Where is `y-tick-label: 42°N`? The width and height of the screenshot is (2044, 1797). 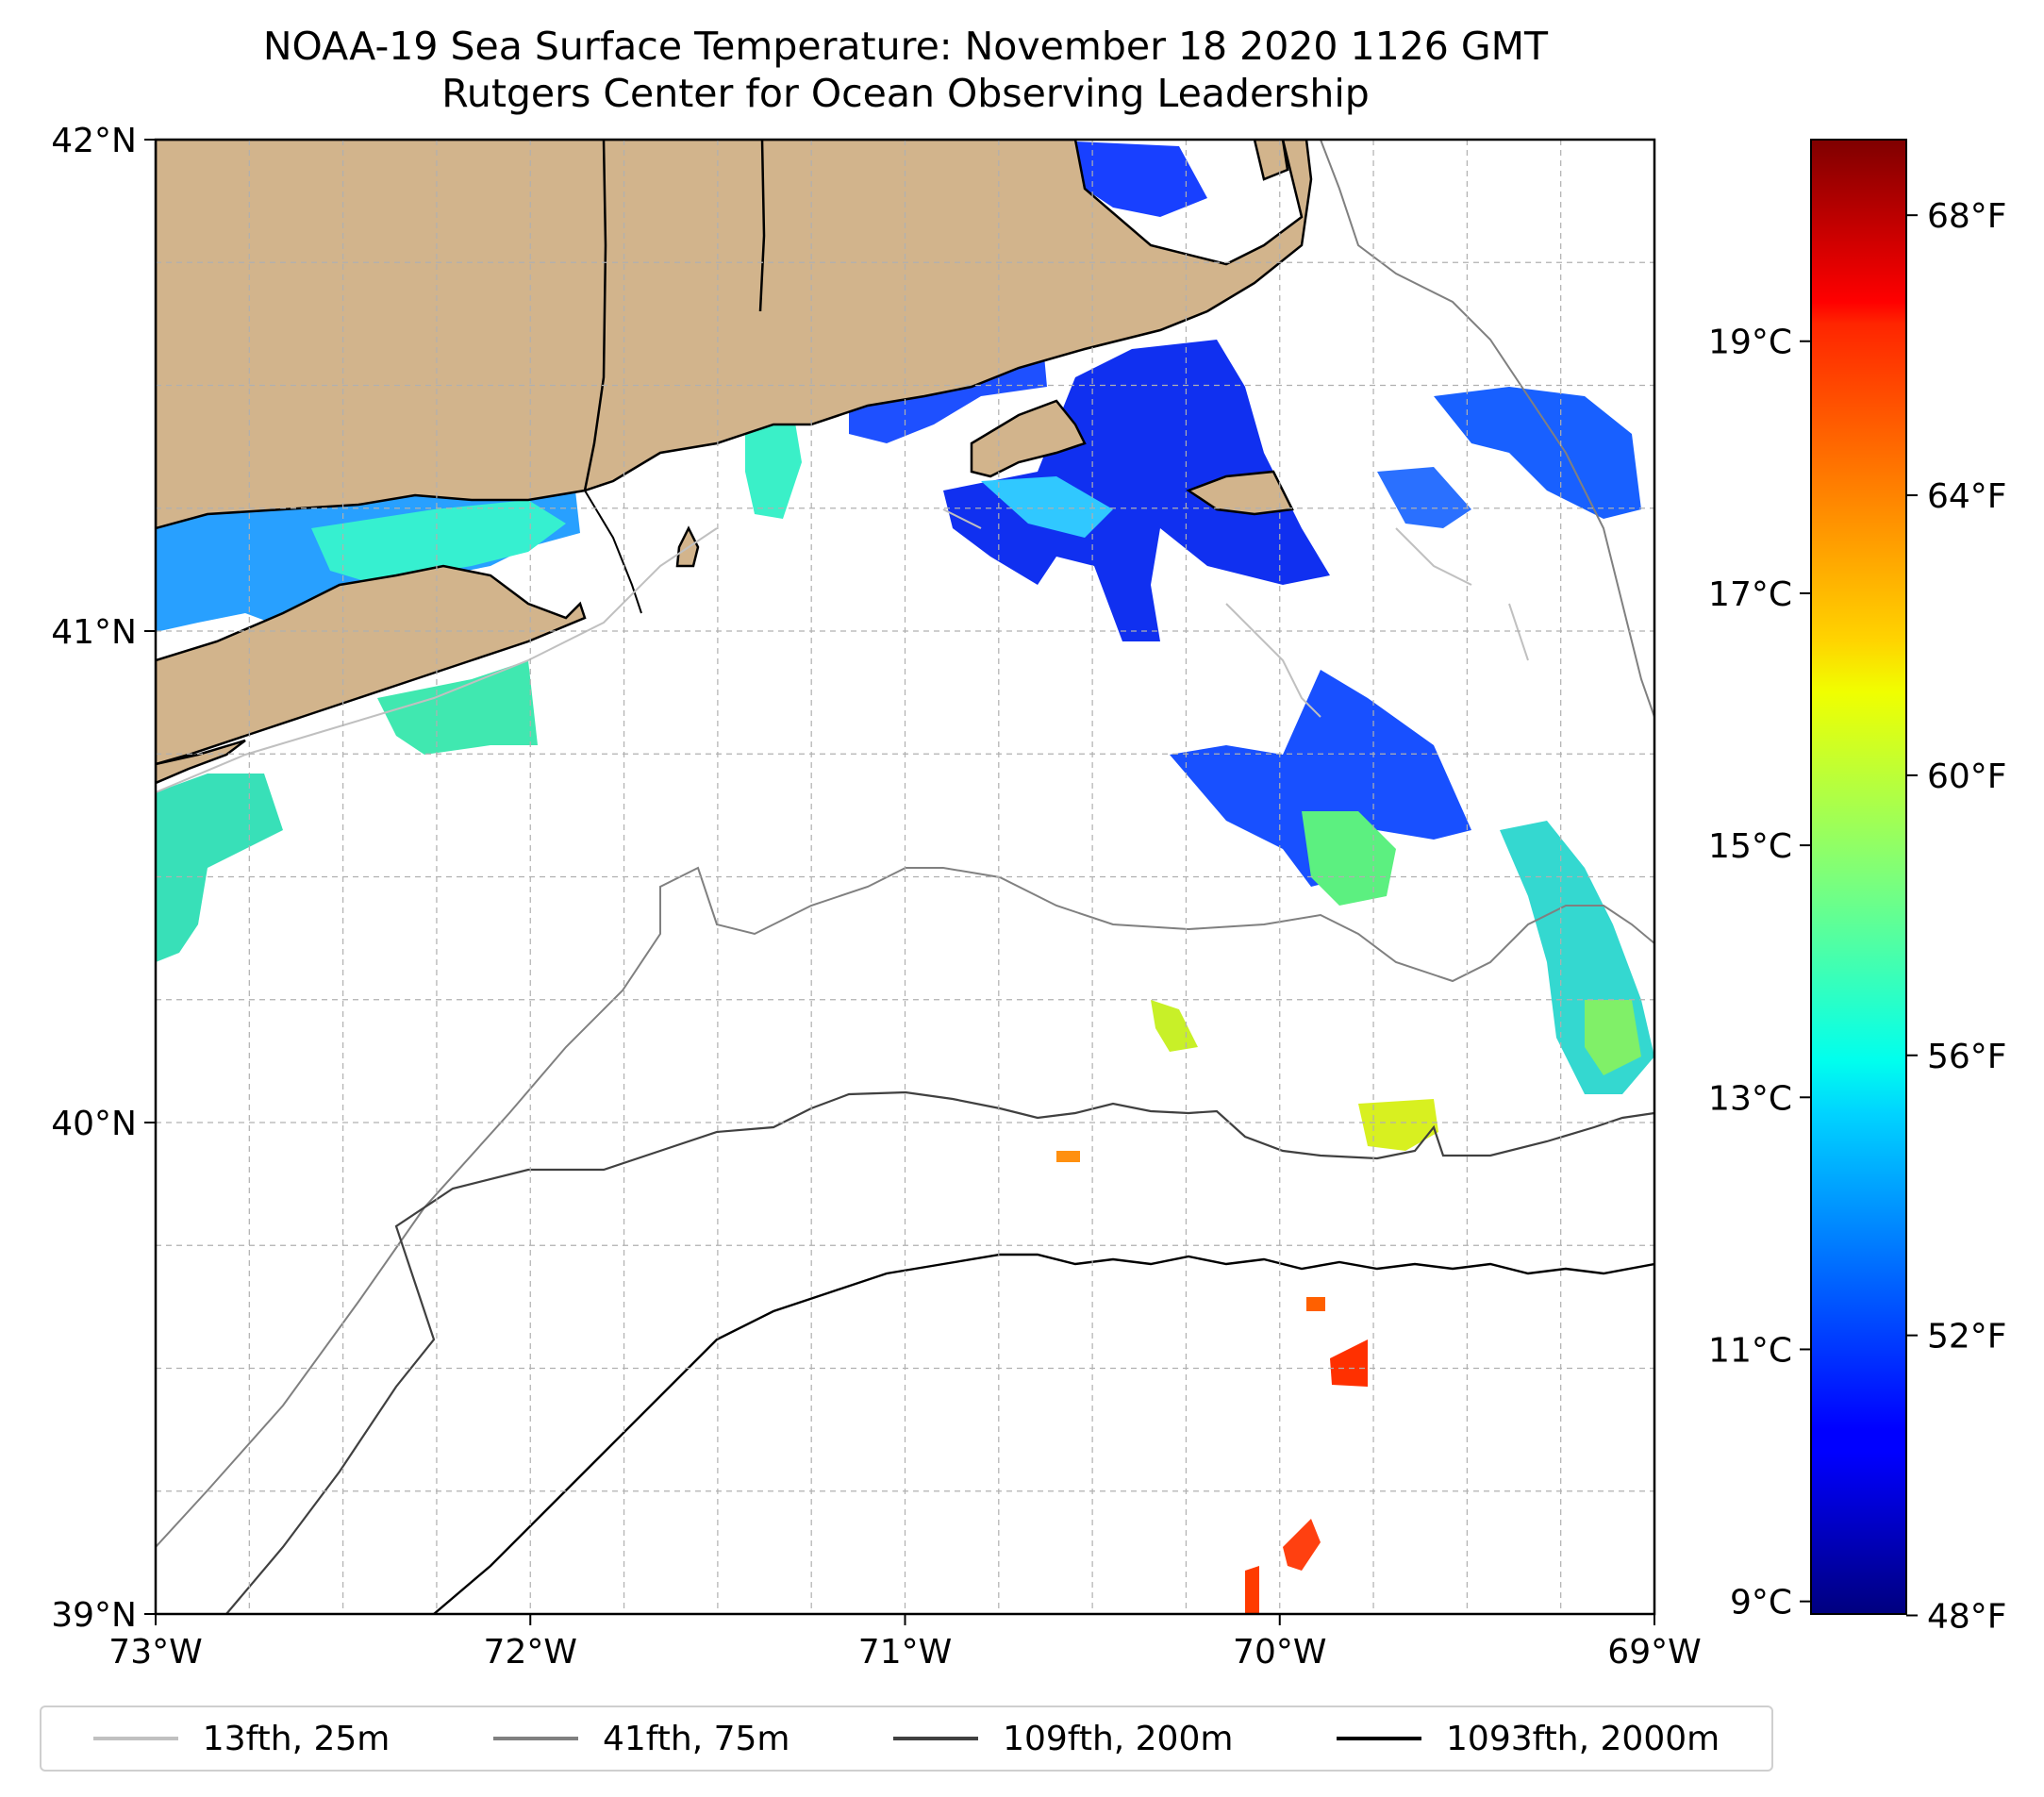 y-tick-label: 42°N is located at coordinates (94, 141).